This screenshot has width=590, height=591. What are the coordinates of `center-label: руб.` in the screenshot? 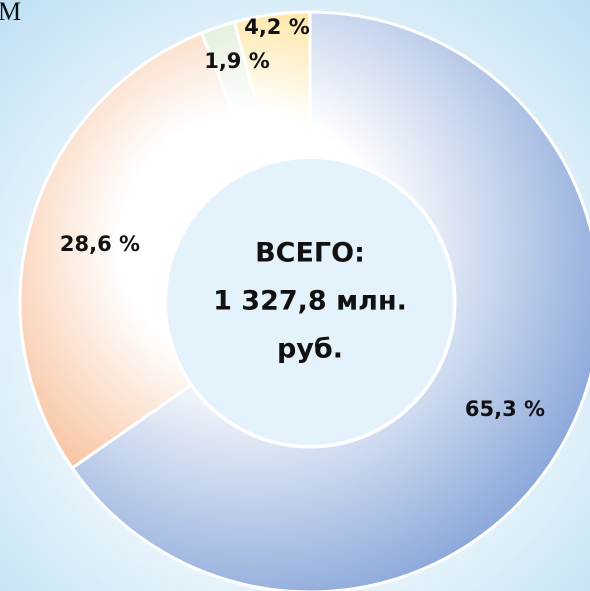 It's located at (310, 349).